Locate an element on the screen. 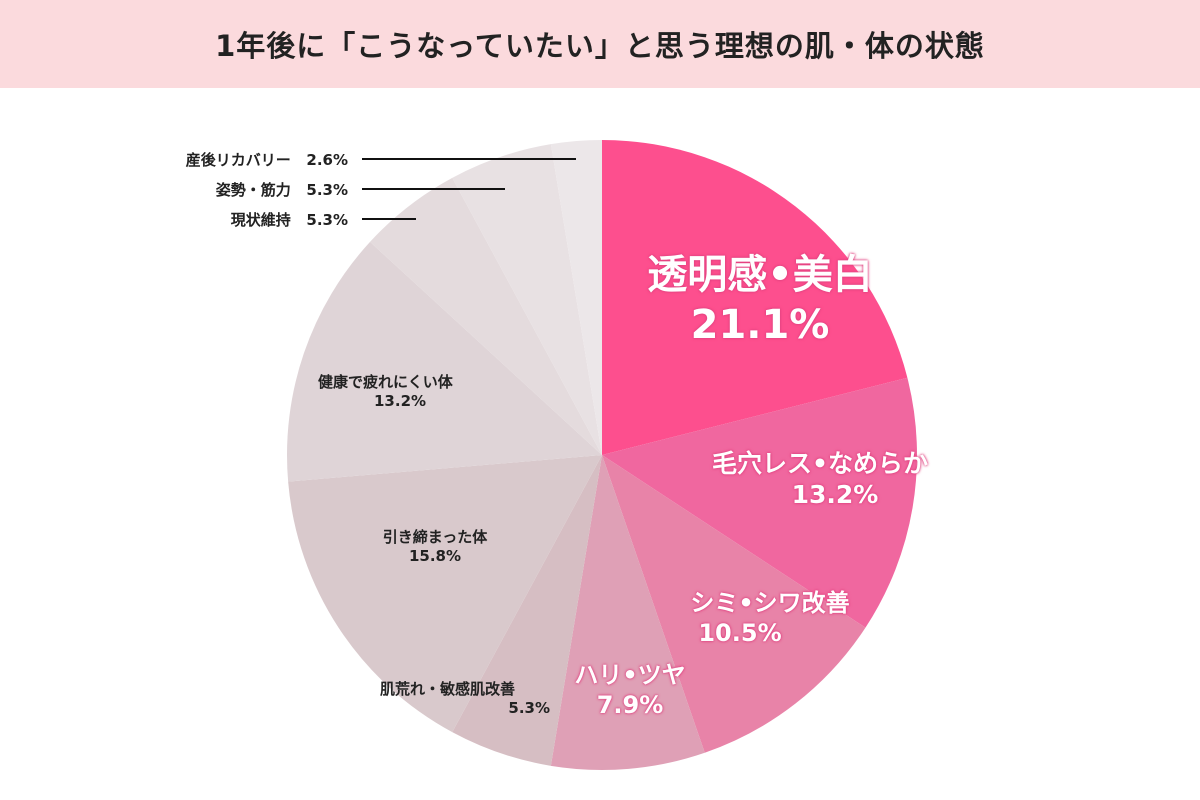 The image size is (1200, 800). label-value: 21.1% is located at coordinates (760, 325).